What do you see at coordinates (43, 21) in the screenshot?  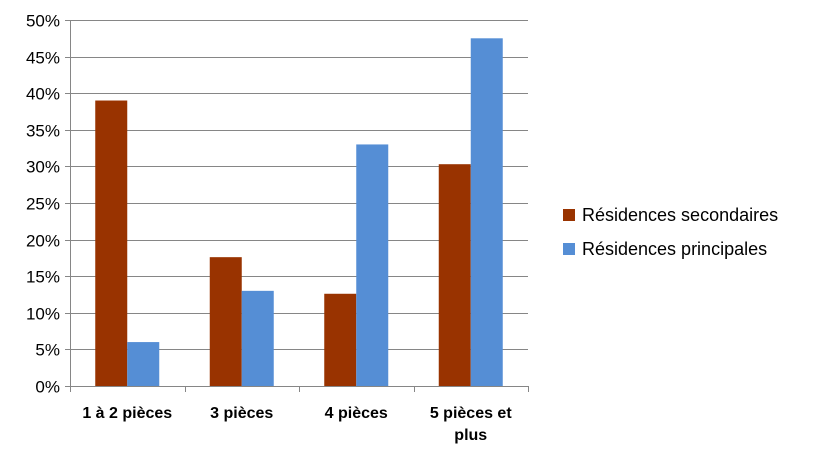 I see `y-tick-label: 50%` at bounding box center [43, 21].